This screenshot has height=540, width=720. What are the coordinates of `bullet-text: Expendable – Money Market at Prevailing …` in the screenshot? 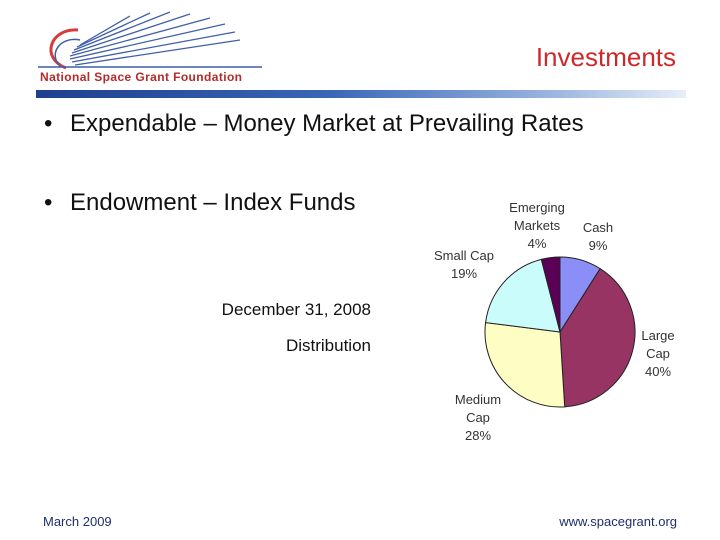 It's located at (327, 123).